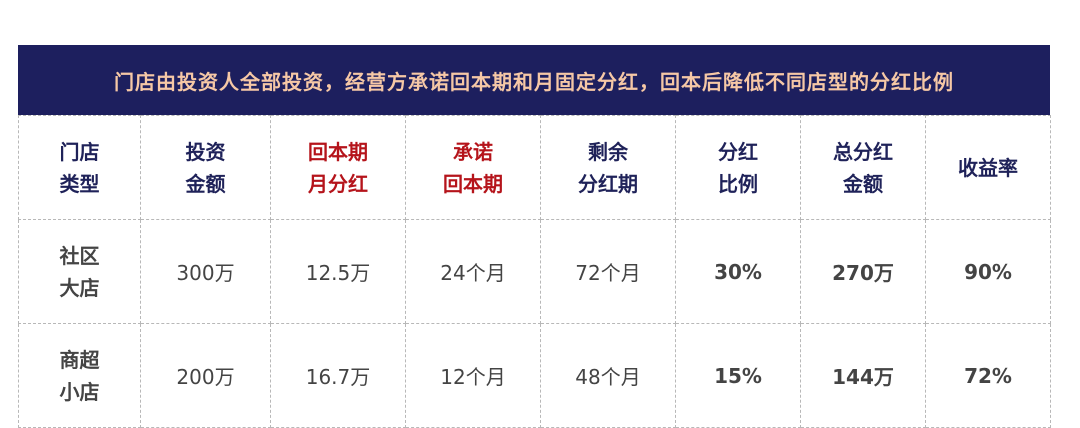 The height and width of the screenshot is (428, 1080). Describe the element at coordinates (79, 271) in the screenshot. I see `store-type: 社区 大店` at that location.